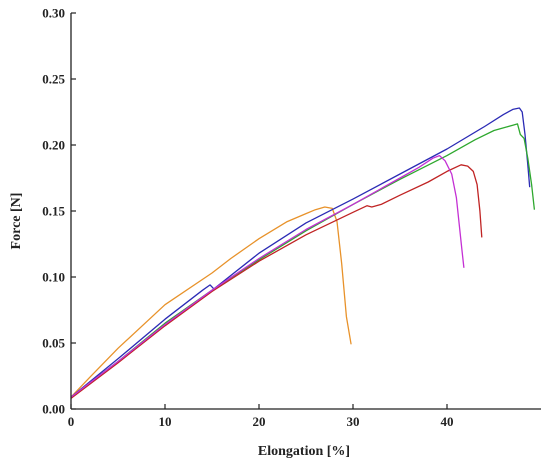 The width and height of the screenshot is (550, 466). I want to click on x-axis-title: Elongation [%], so click(304, 451).